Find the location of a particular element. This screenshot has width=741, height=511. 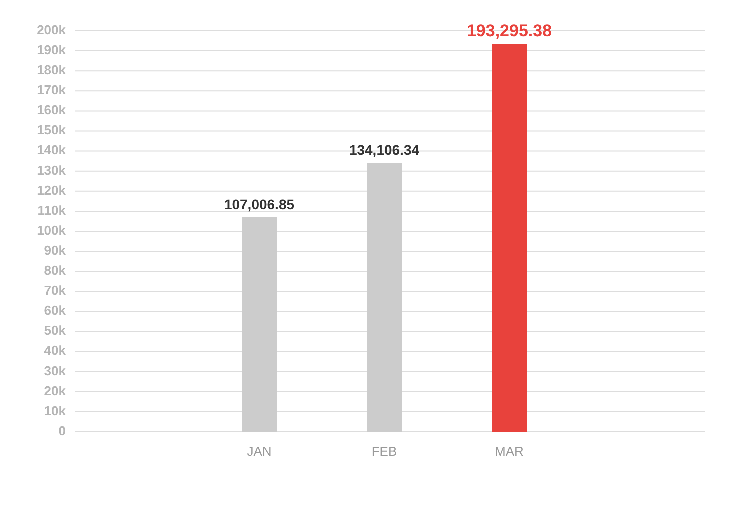

y-tick-label: 10k is located at coordinates (55, 410).